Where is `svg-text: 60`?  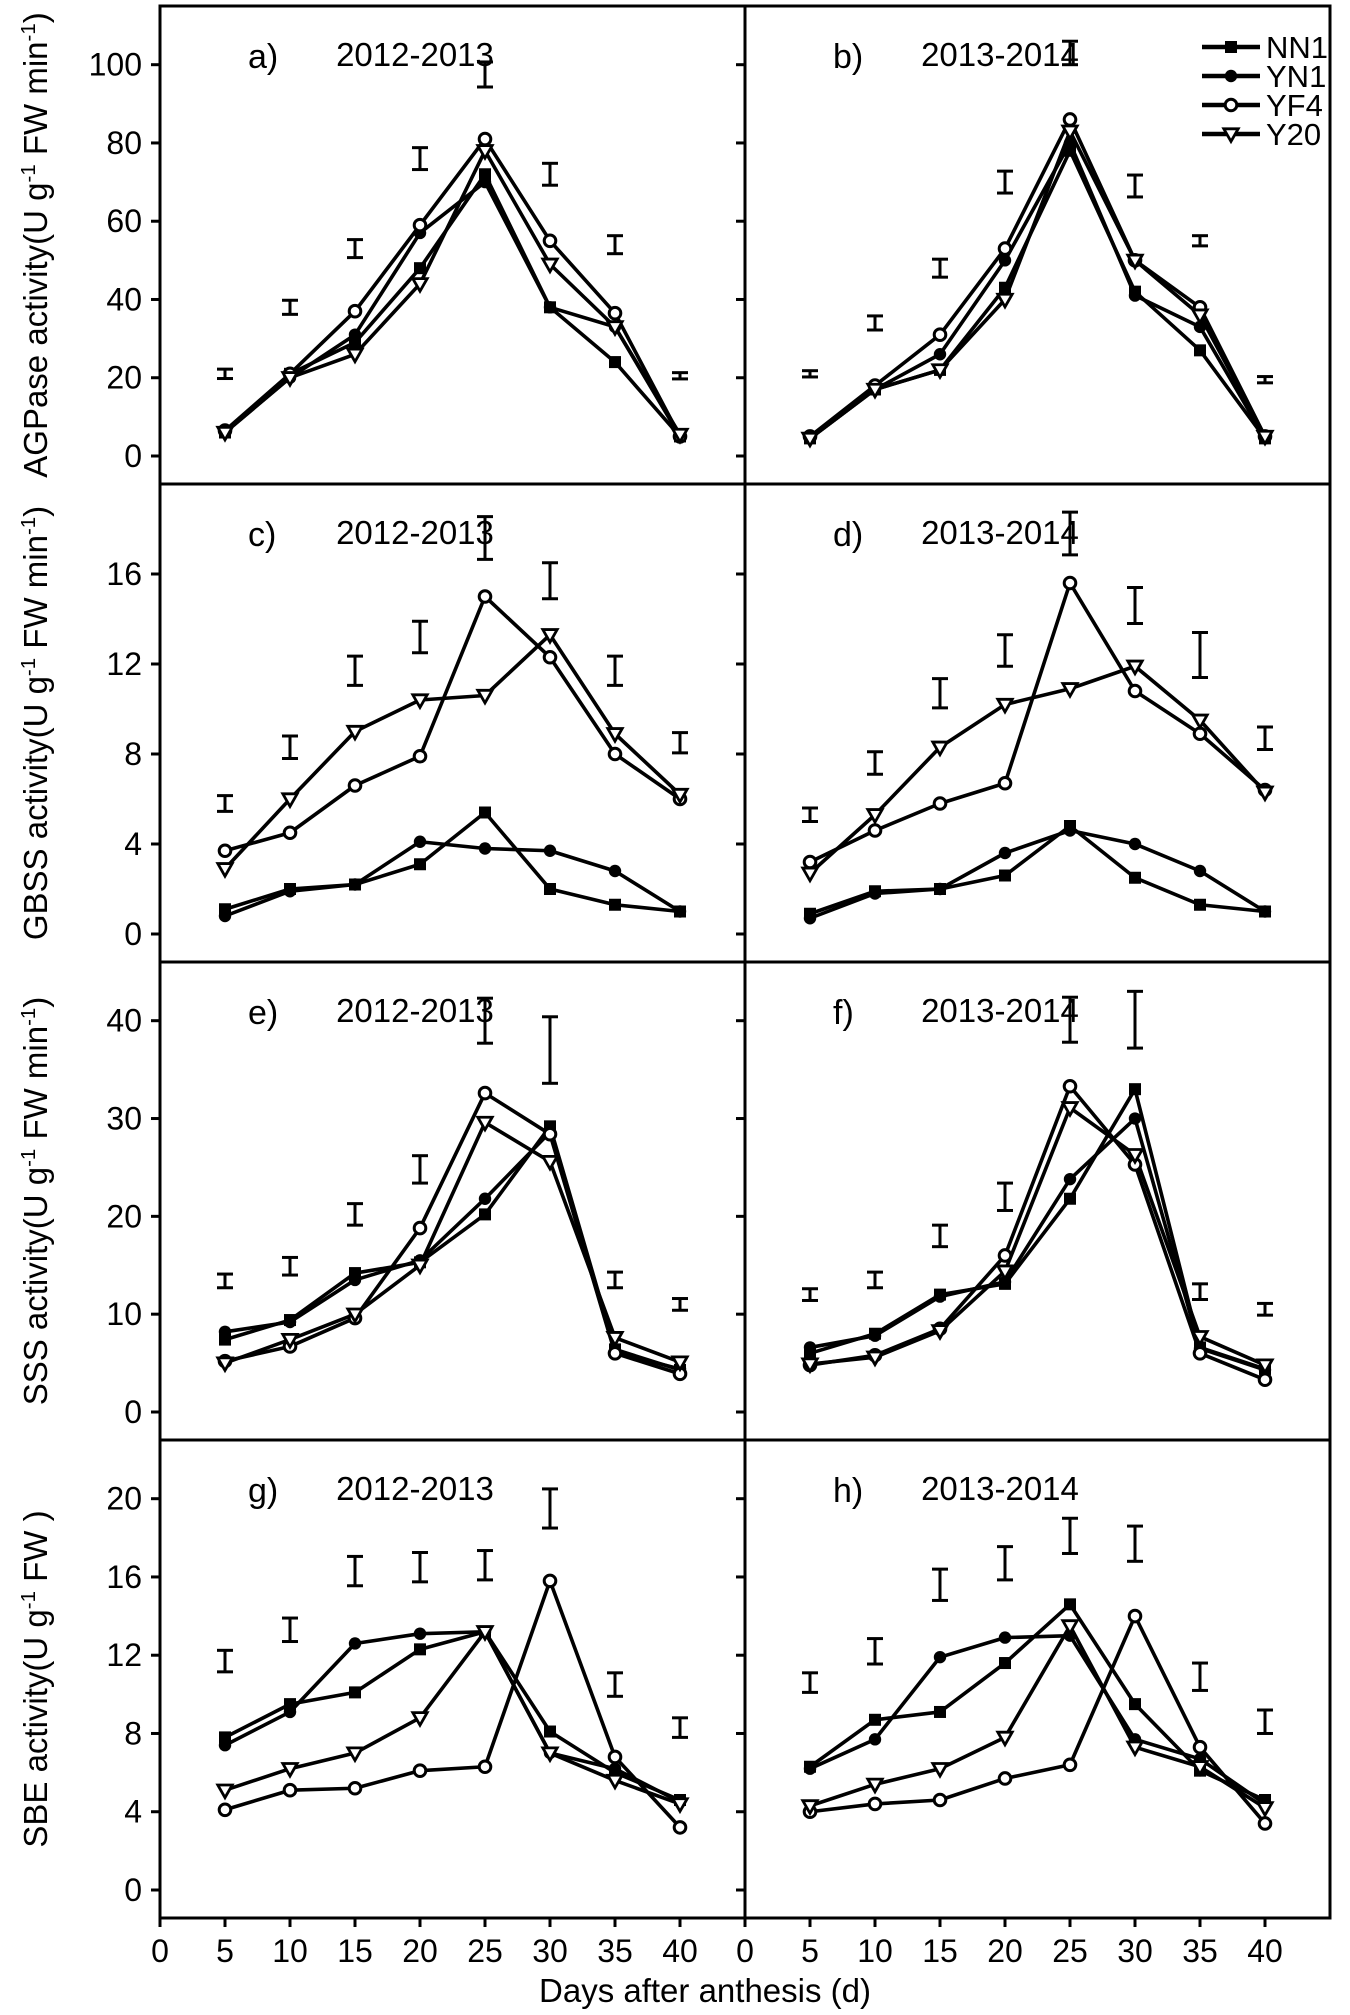 svg-text: 60 is located at coordinates (124, 221).